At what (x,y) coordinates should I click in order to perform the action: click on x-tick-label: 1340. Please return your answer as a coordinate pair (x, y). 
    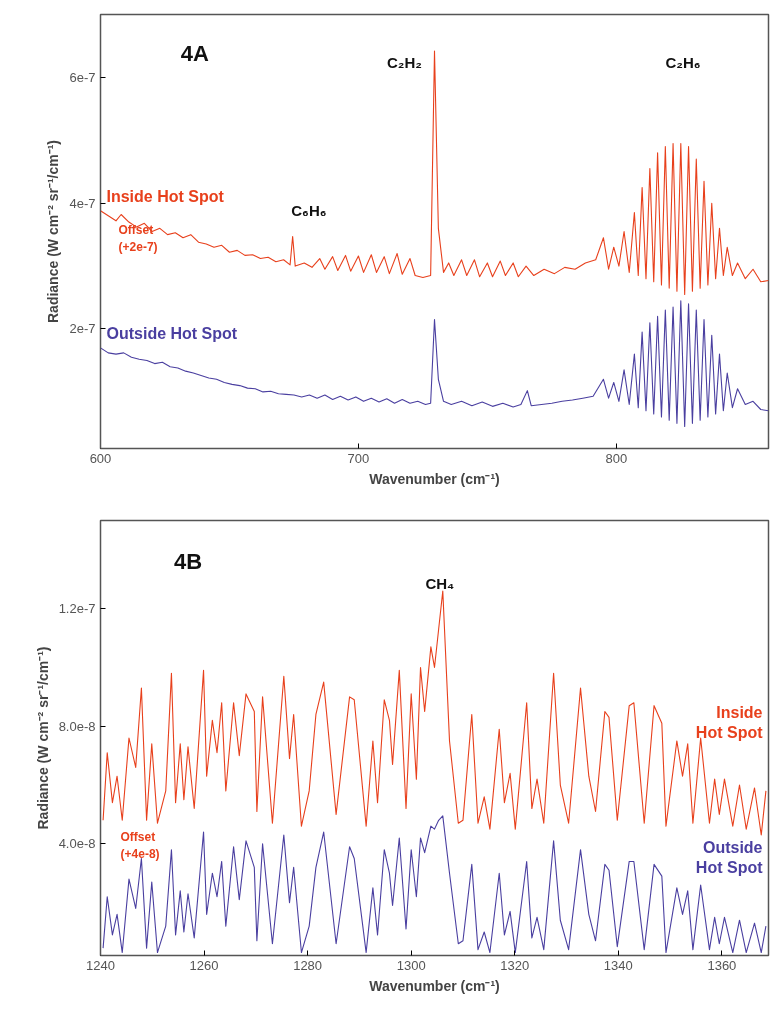
    Looking at the image, I should click on (618, 965).